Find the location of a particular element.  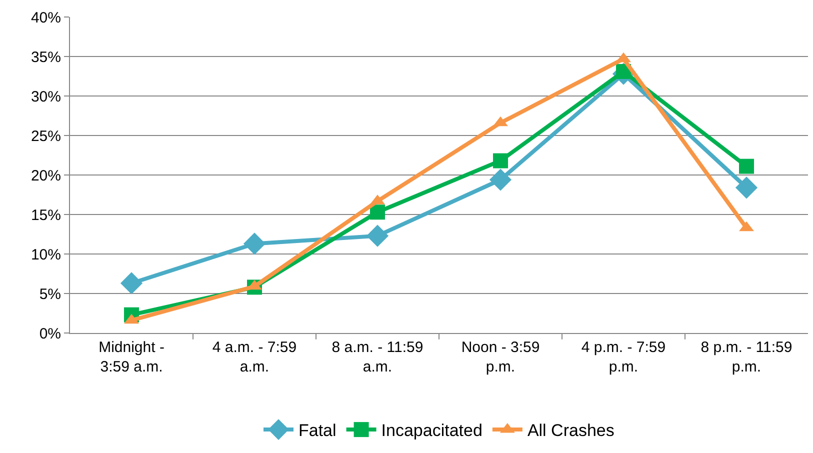

y-tick-label: 35% is located at coordinates (45, 57).